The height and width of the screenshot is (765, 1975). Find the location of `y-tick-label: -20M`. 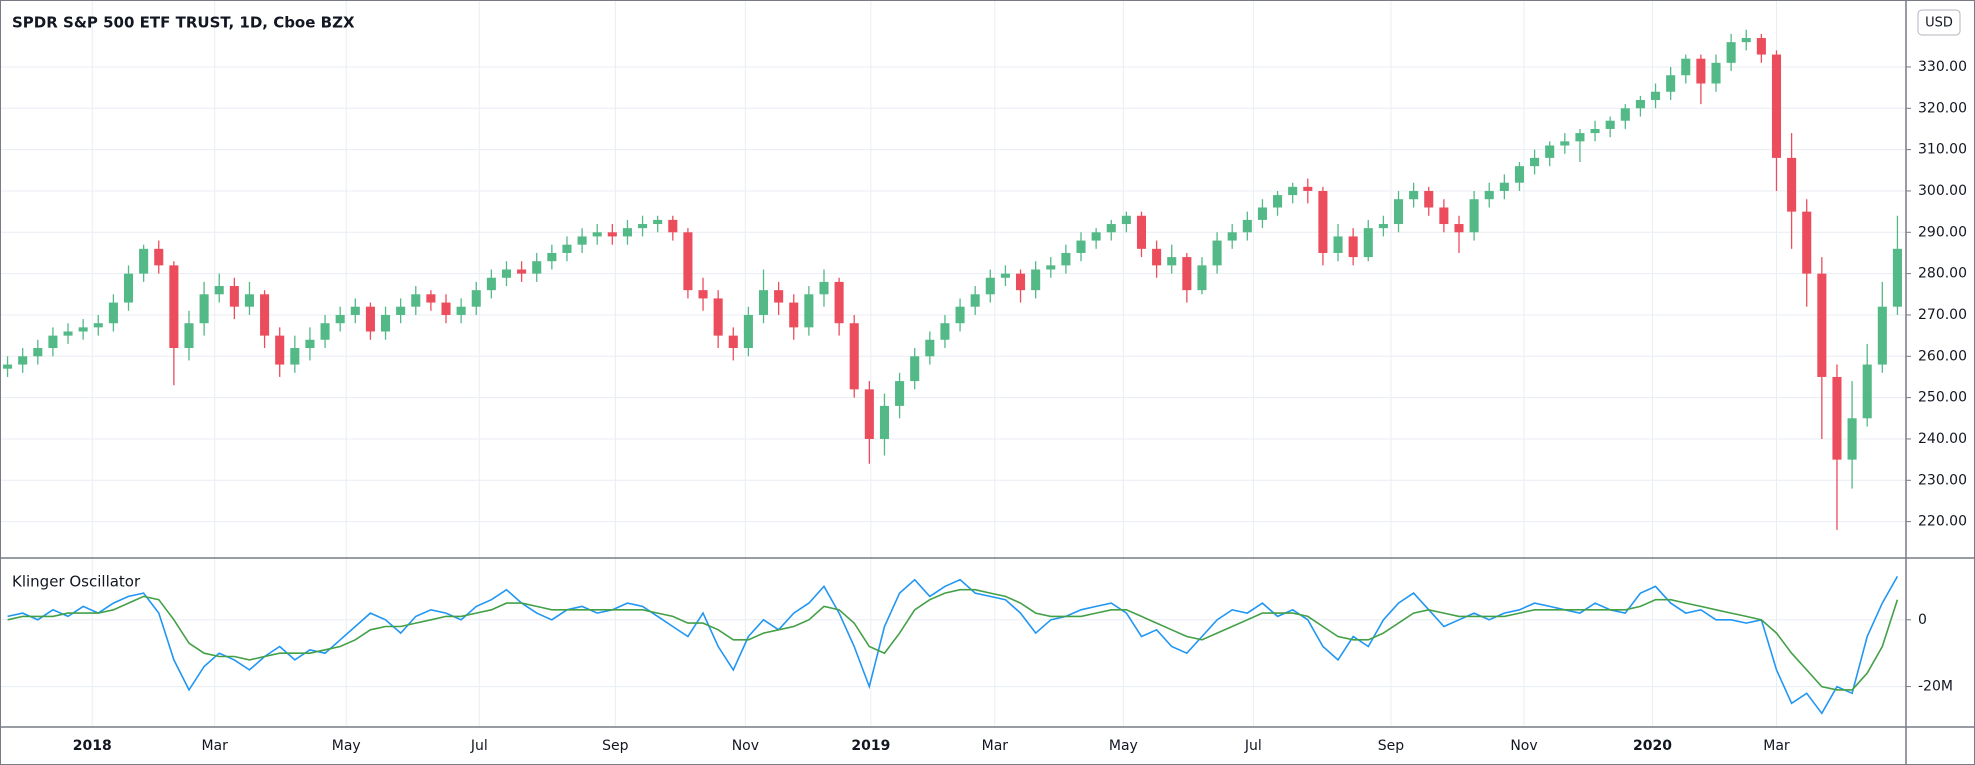

y-tick-label: -20M is located at coordinates (1935, 687).